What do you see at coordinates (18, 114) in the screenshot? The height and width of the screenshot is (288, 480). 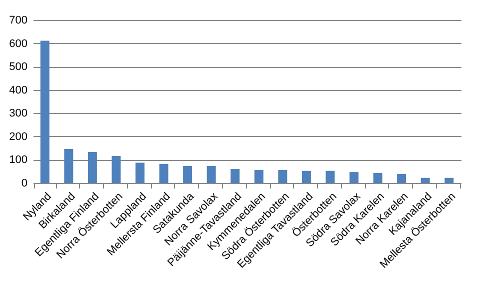 I see `y-tick-label: 300` at bounding box center [18, 114].